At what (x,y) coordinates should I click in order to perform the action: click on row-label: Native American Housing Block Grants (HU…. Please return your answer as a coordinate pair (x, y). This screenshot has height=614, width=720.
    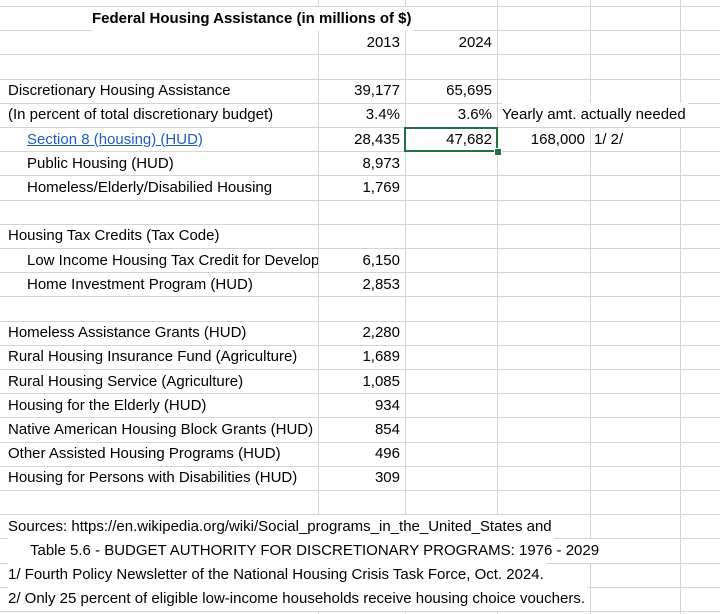
    Looking at the image, I should click on (161, 429).